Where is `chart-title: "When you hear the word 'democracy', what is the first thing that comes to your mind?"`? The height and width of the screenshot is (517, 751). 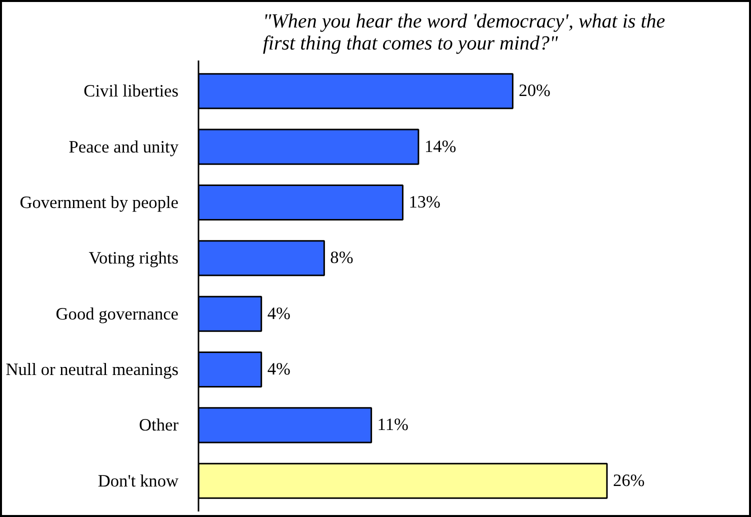 chart-title: "When you hear the word 'democracy', what is the first thing that comes to your mind?" is located at coordinates (464, 32).